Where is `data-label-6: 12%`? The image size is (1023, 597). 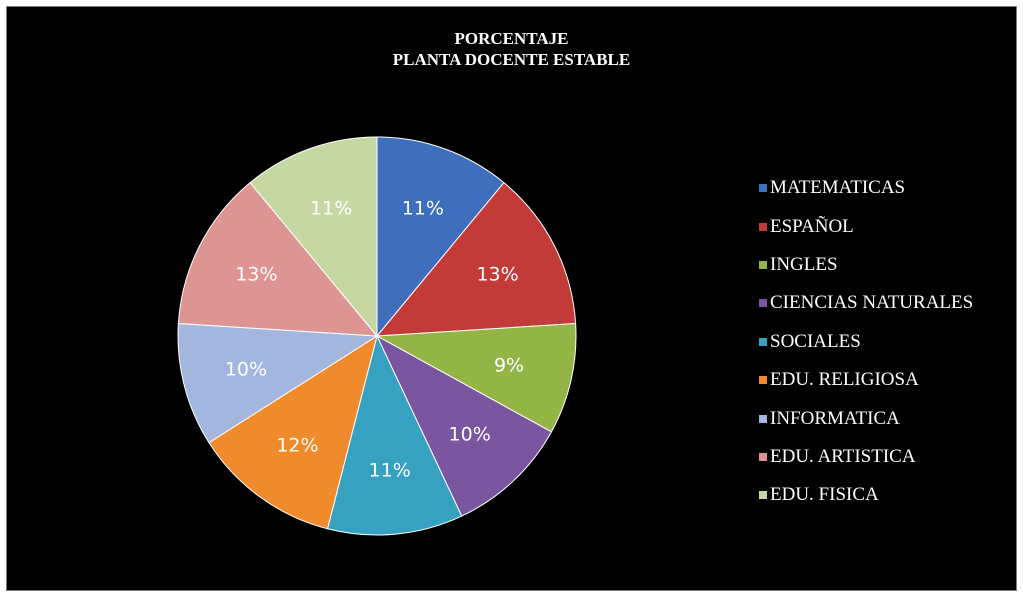
data-label-6: 12% is located at coordinates (297, 445).